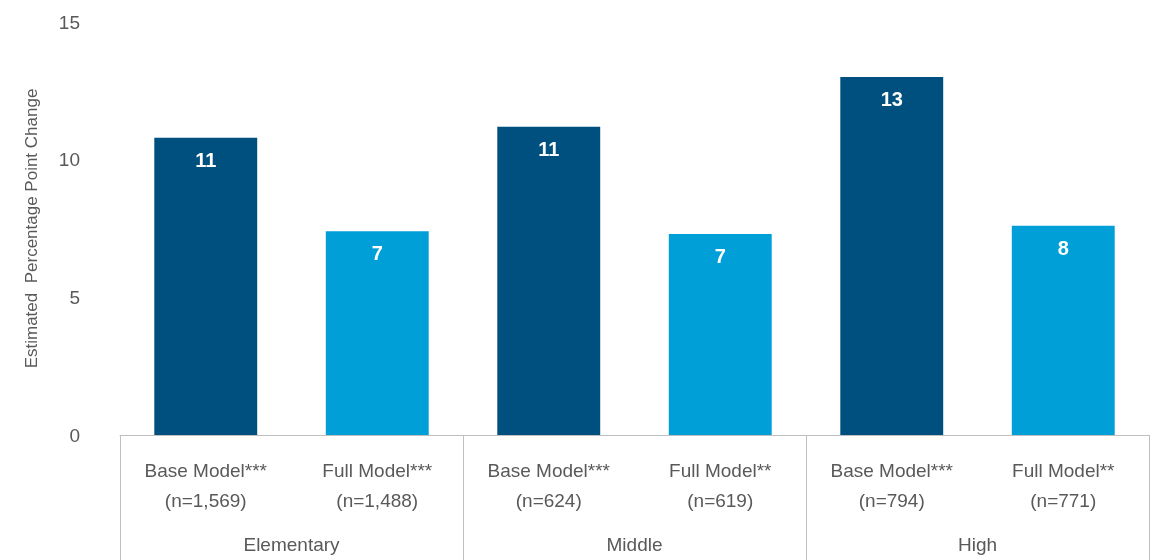  What do you see at coordinates (549, 485) in the screenshot?
I see `x-tick-label: Base Model*** (n=624)` at bounding box center [549, 485].